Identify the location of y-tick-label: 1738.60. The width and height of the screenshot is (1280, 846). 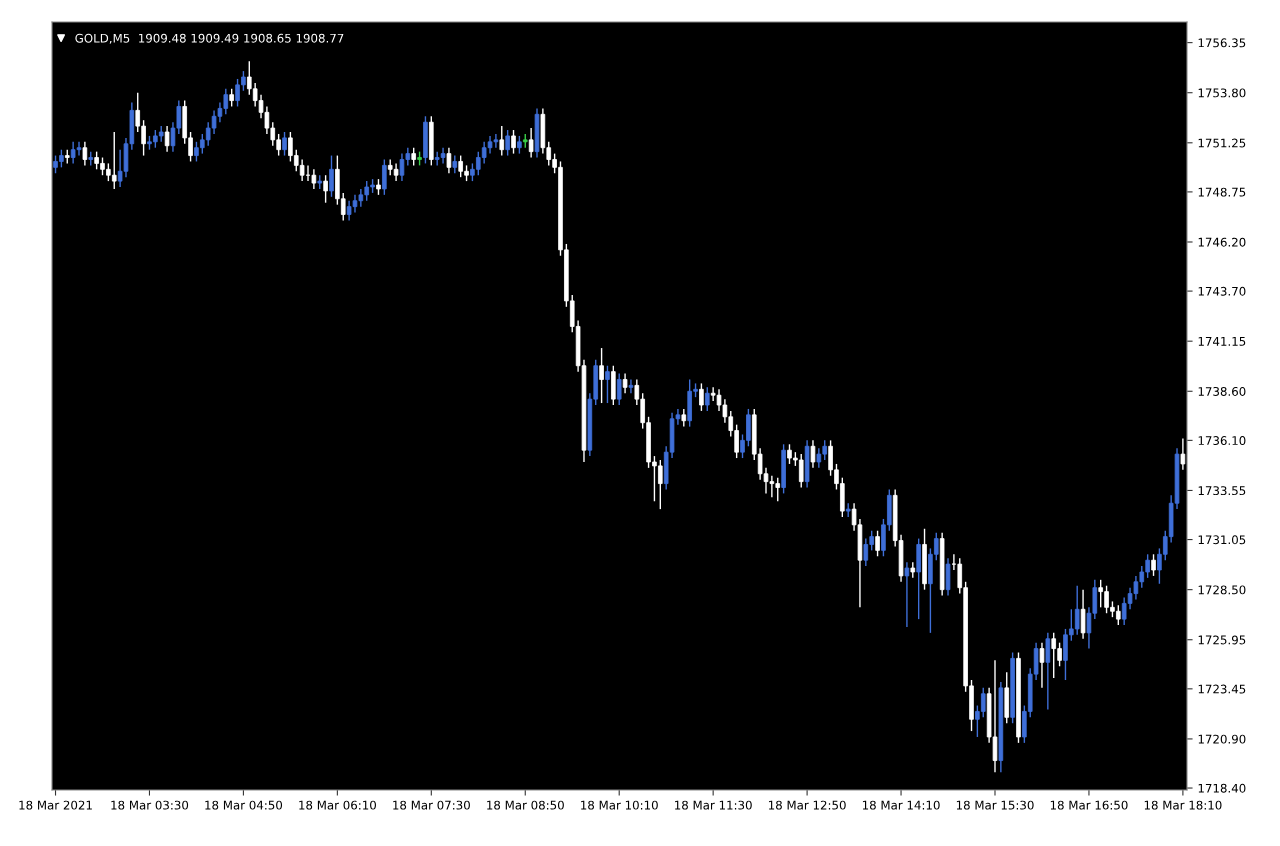
(1222, 391).